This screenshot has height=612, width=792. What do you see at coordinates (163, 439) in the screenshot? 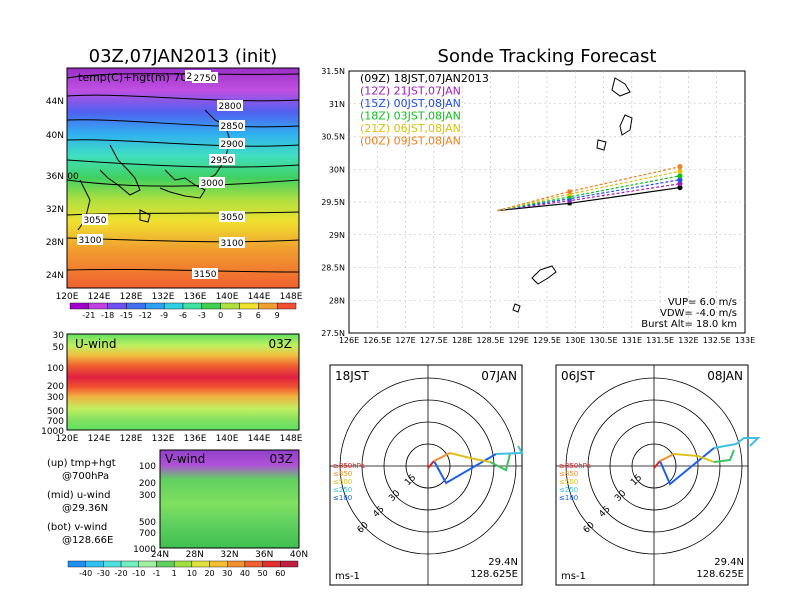
I see `u-lon-tick: 132E` at bounding box center [163, 439].